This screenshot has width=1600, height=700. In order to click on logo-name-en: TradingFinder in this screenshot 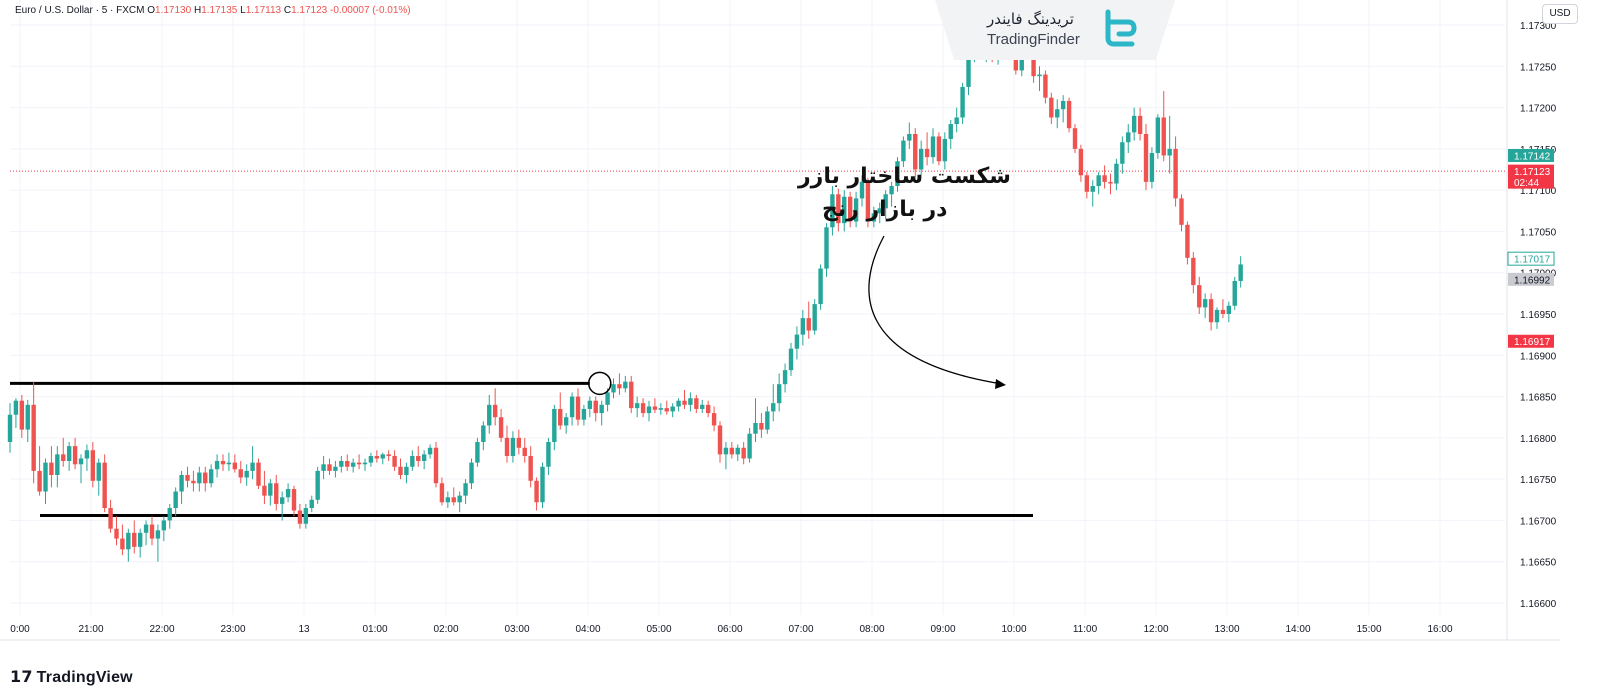, I will do `click(1033, 39)`.